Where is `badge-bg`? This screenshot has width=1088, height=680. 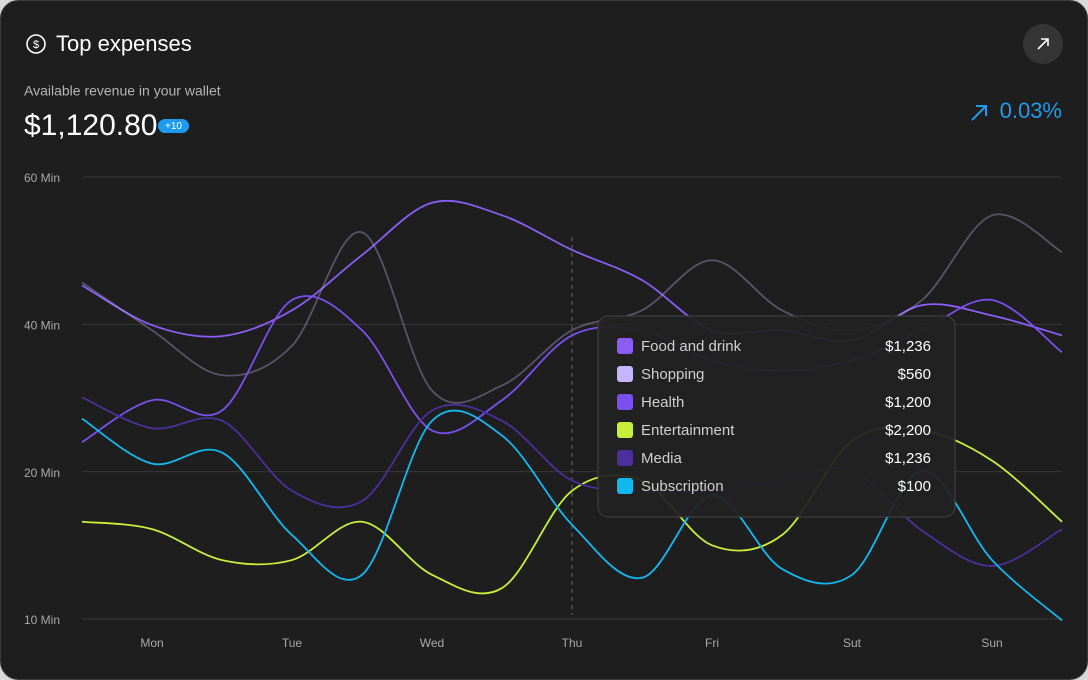
badge-bg is located at coordinates (173, 126).